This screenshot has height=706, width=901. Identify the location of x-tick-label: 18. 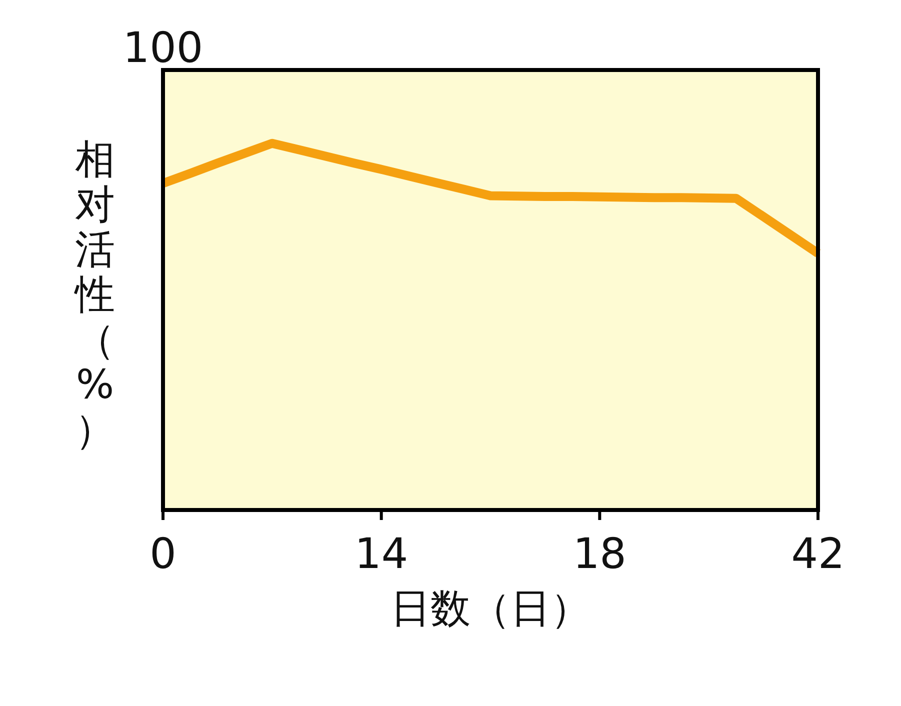
(599, 553).